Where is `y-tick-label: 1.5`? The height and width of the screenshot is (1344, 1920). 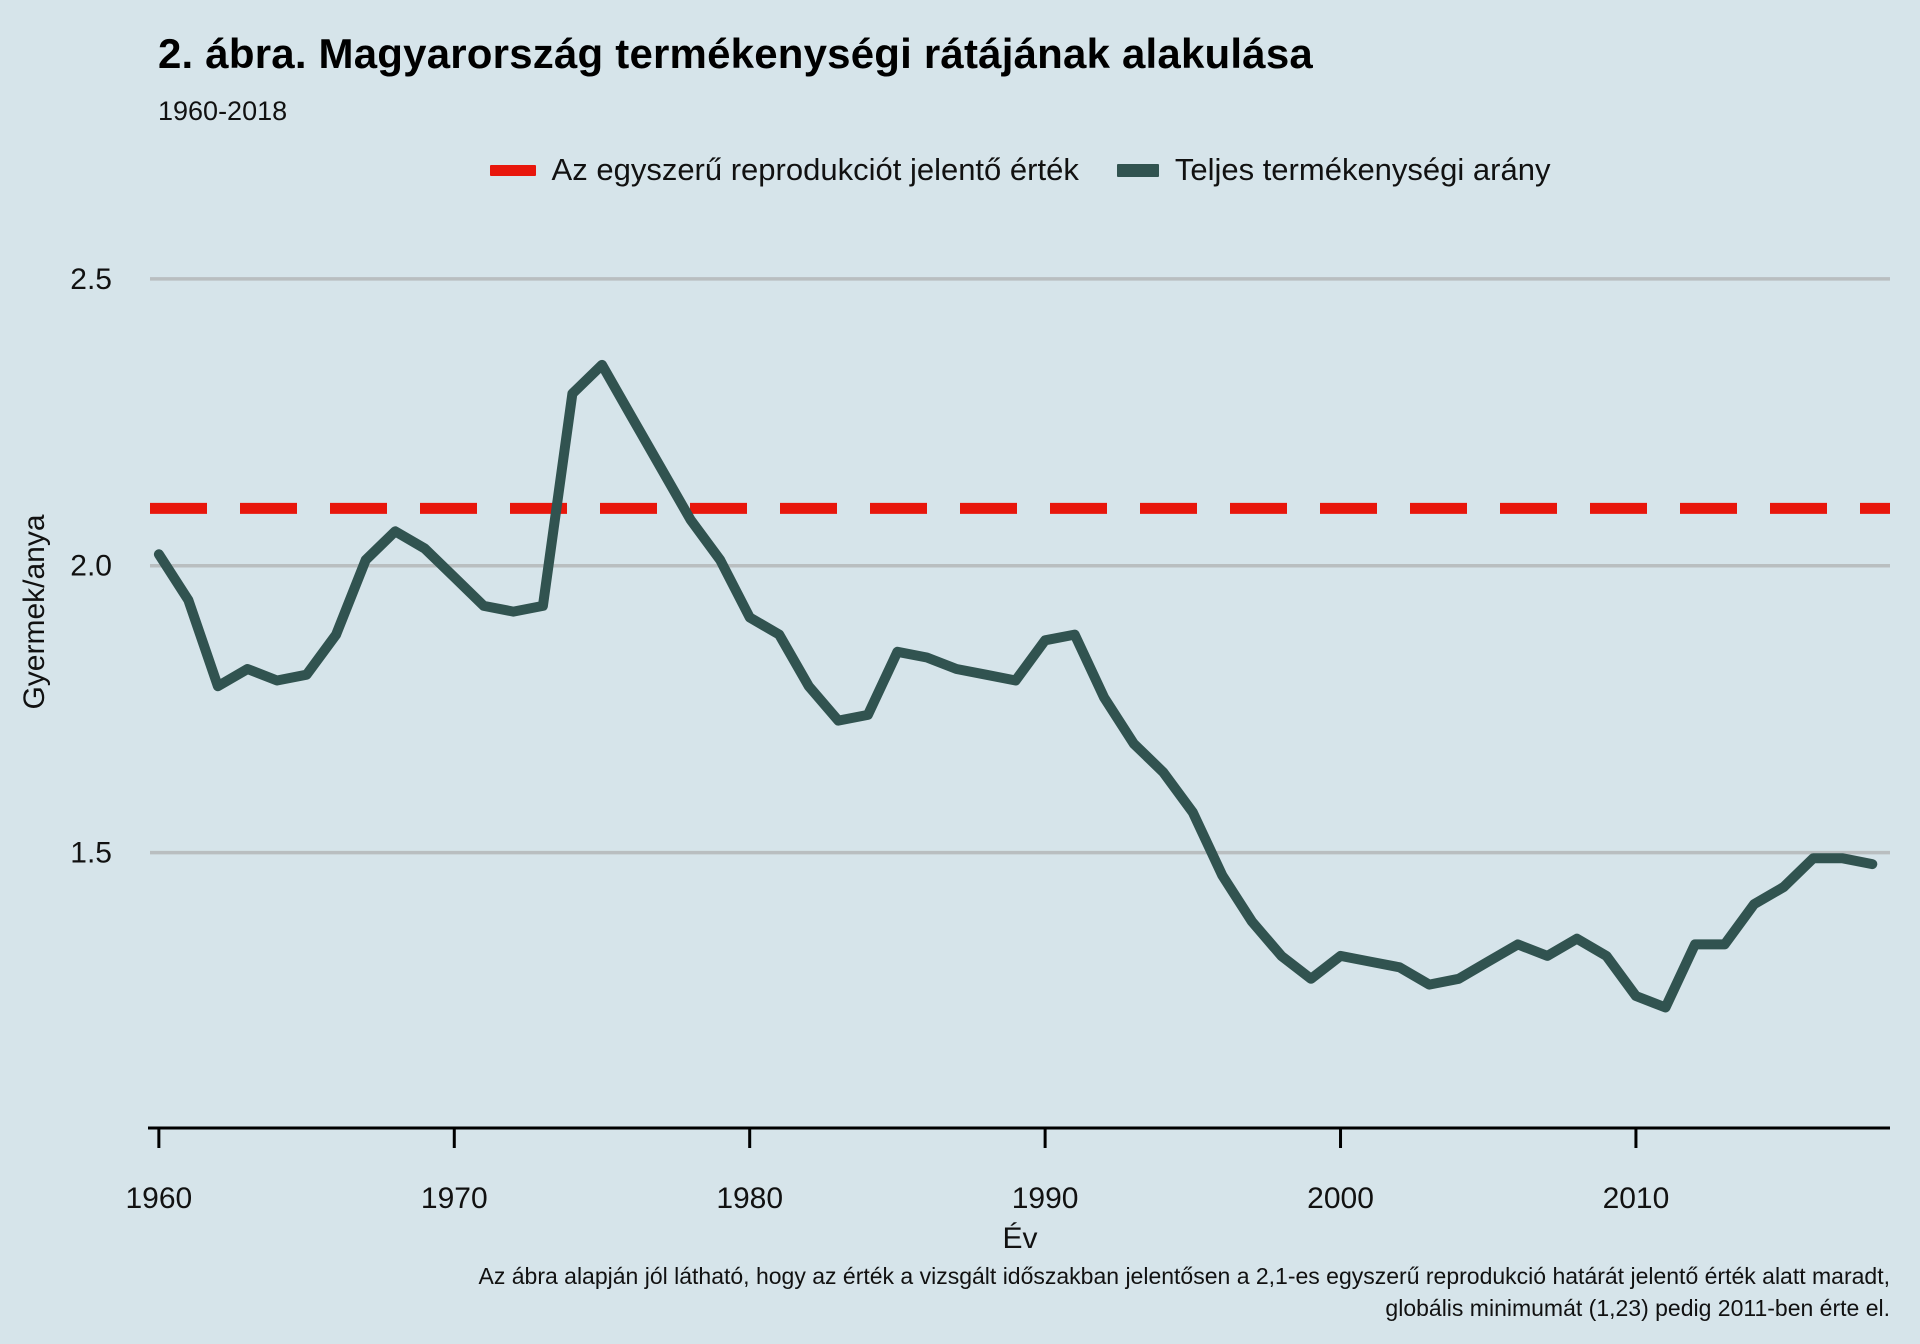 y-tick-label: 1.5 is located at coordinates (91, 853).